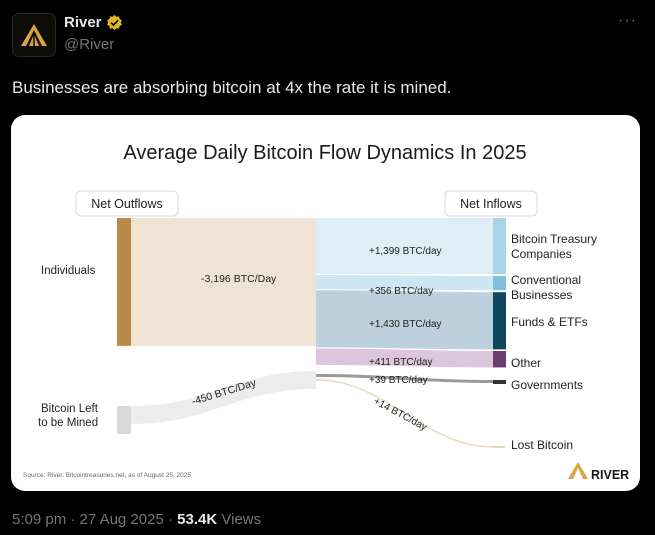 The width and height of the screenshot is (655, 535). What do you see at coordinates (121, 519) in the screenshot?
I see `tweet-date: 27 Aug 2025` at bounding box center [121, 519].